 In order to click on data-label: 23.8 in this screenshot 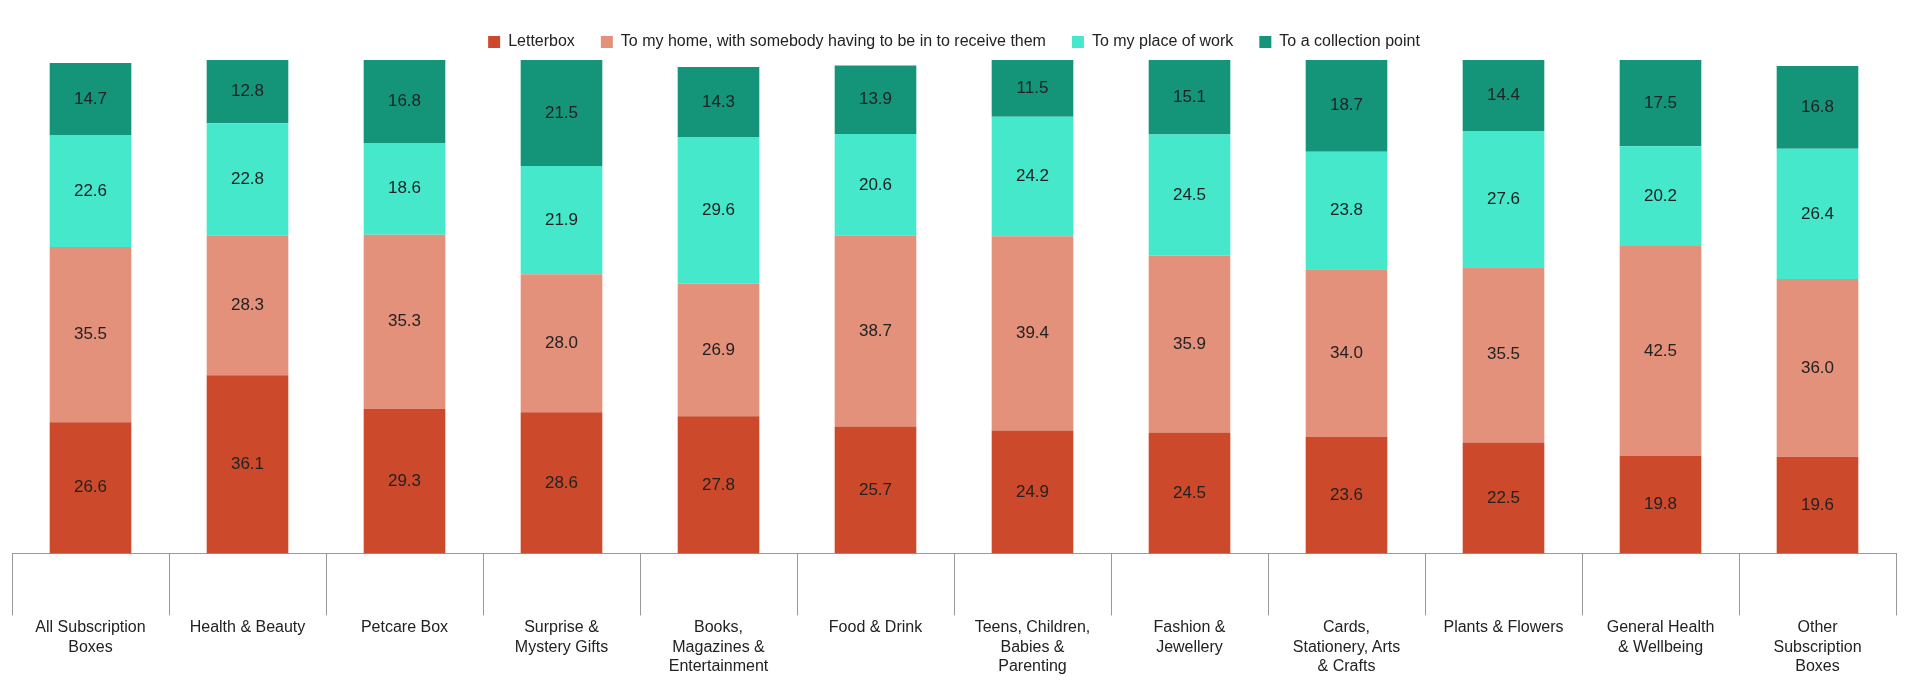, I will do `click(1346, 210)`.